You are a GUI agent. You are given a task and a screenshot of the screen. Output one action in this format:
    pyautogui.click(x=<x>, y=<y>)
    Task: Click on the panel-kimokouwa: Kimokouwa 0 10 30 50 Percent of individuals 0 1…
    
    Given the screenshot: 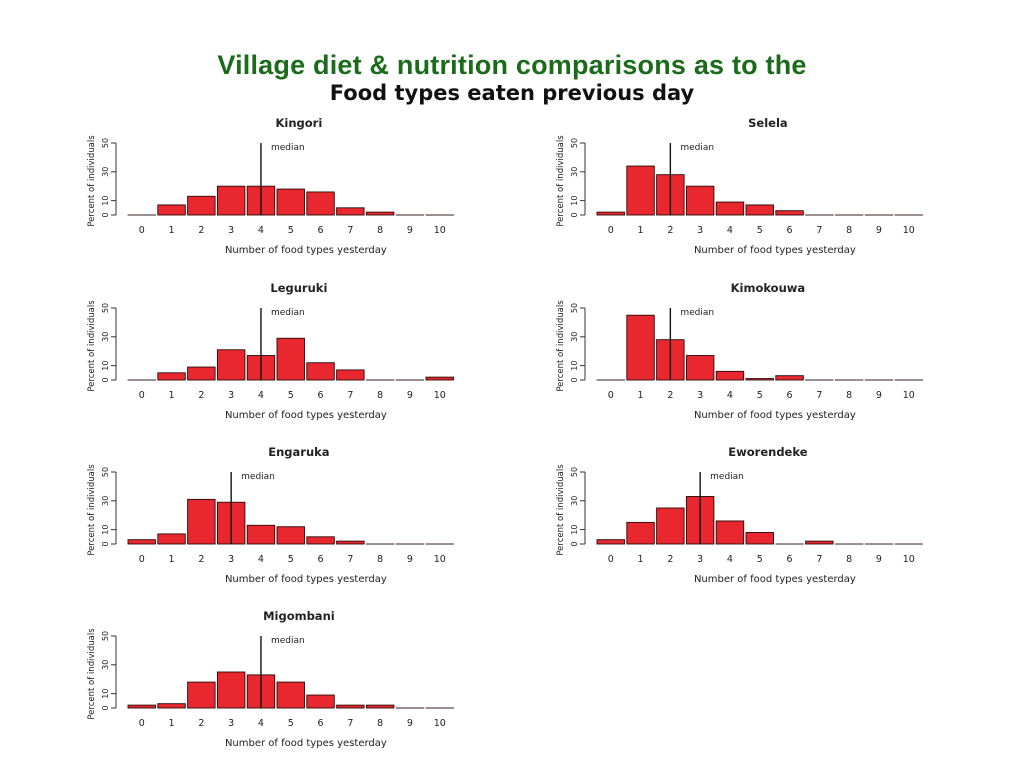 What is the action you would take?
    pyautogui.click(x=739, y=351)
    